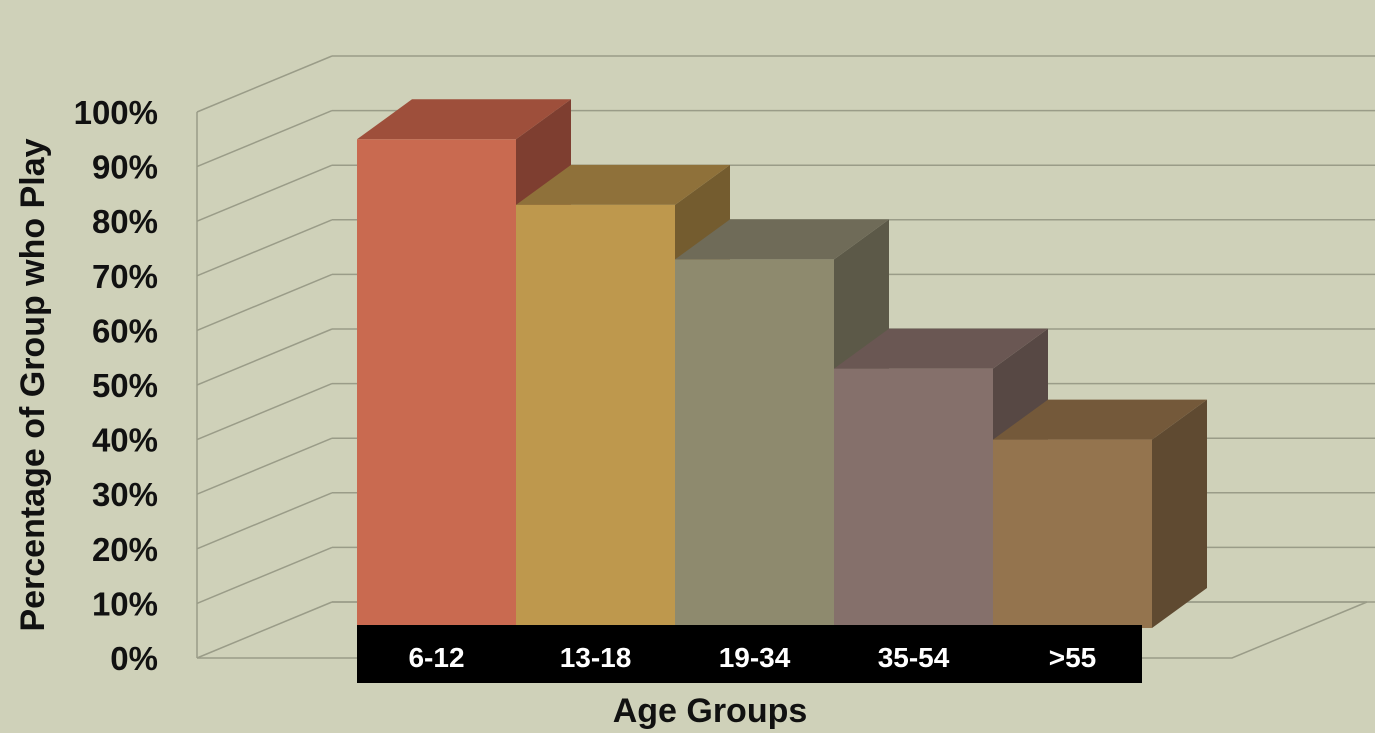 Image resolution: width=1375 pixels, height=733 pixels. I want to click on y-tick-label: 30%, so click(125, 494).